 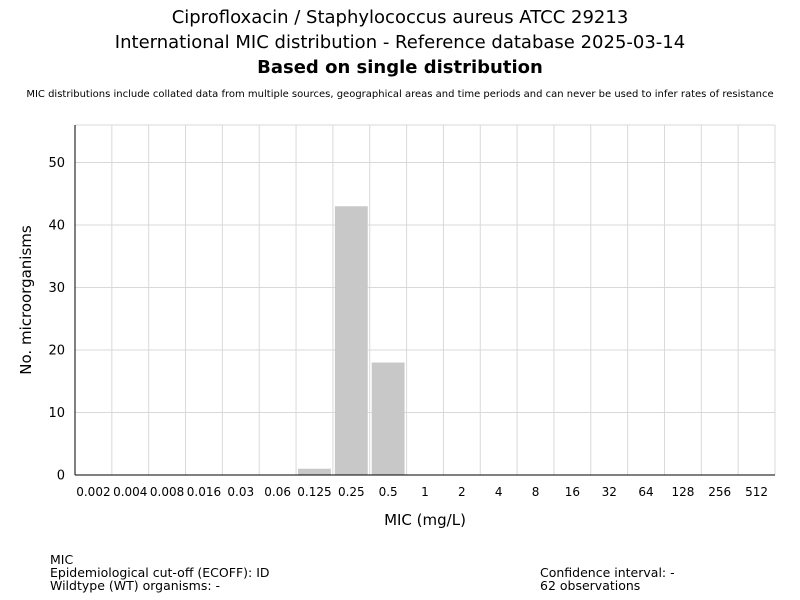 I want to click on x-tick-label: 0.002, so click(x=93, y=492).